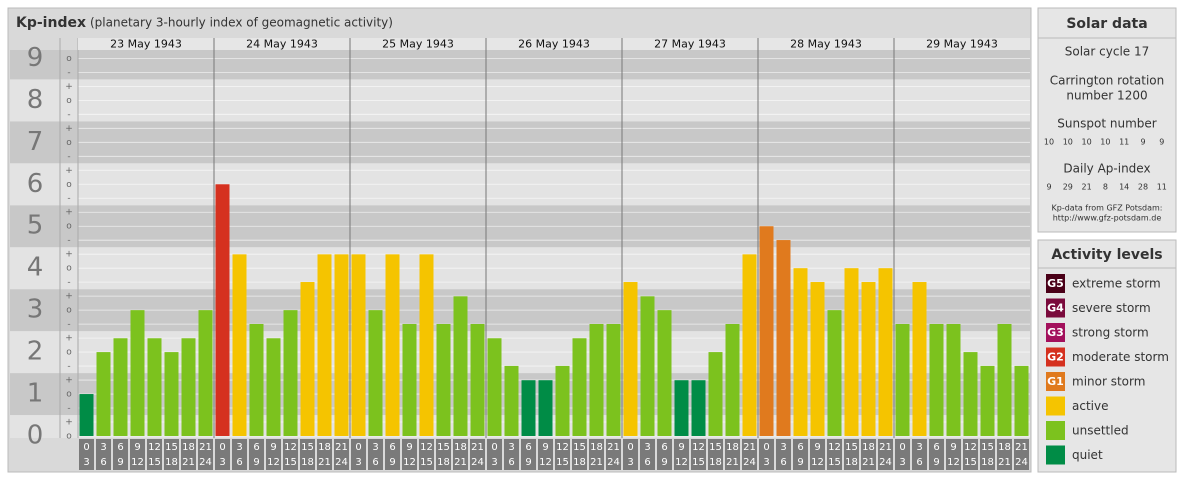 This screenshot has width=1184, height=480. Describe the element at coordinates (681, 447) in the screenshot. I see `hour-from: 9` at that location.